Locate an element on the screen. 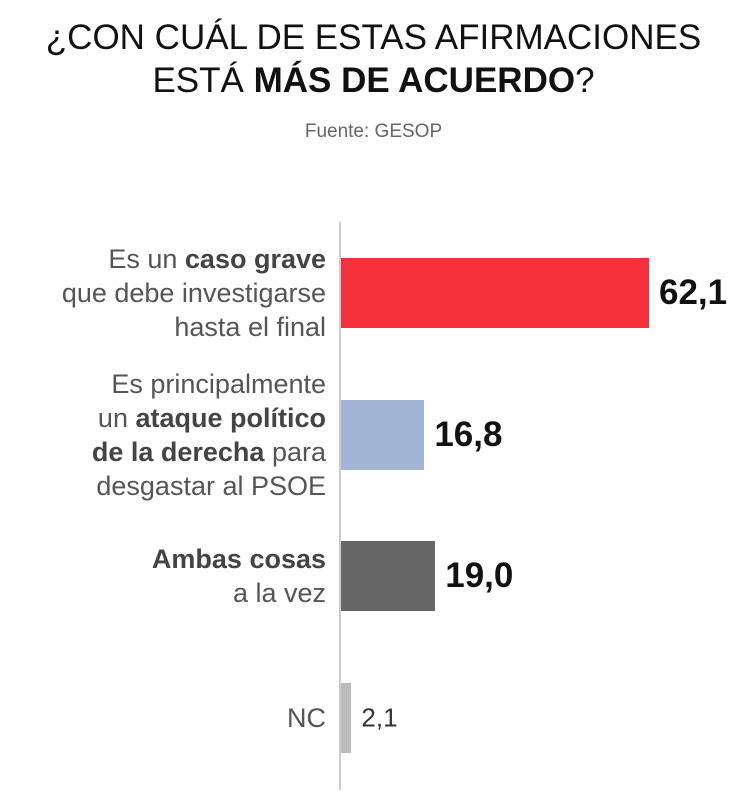 The height and width of the screenshot is (812, 747). axis-line is located at coordinates (340, 506).